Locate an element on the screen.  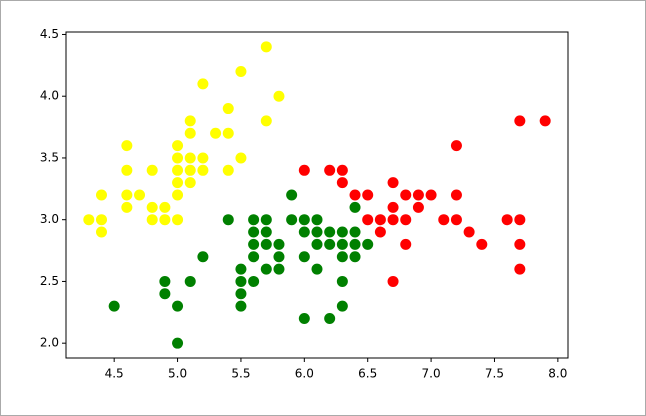
x-tick-label: 5.5 is located at coordinates (240, 374).